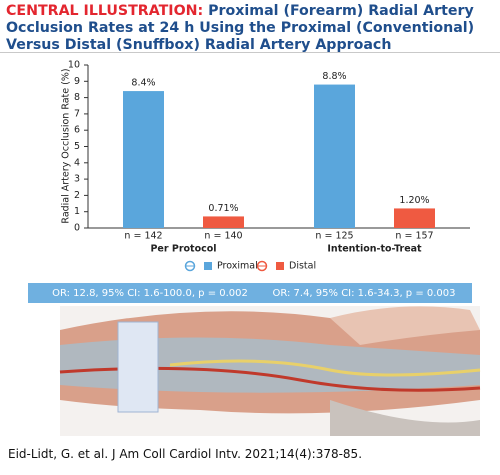 The height and width of the screenshot is (475, 500). What do you see at coordinates (414, 236) in the screenshot?
I see `n-label: n = 157` at bounding box center [414, 236].